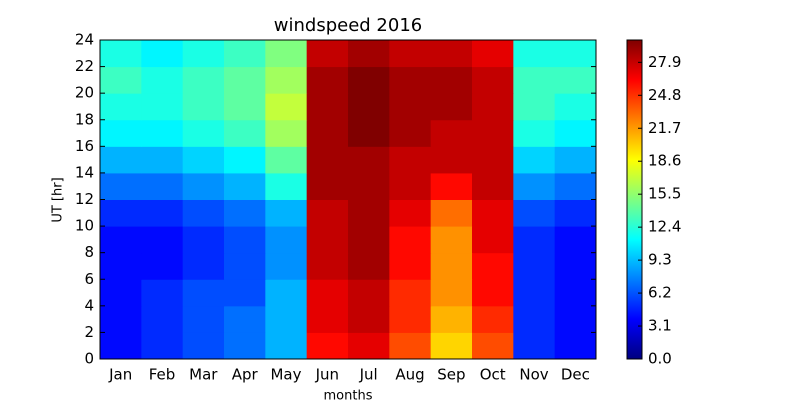 The width and height of the screenshot is (800, 400). Describe the element at coordinates (89, 332) in the screenshot. I see `y-tick-label: 2` at that location.